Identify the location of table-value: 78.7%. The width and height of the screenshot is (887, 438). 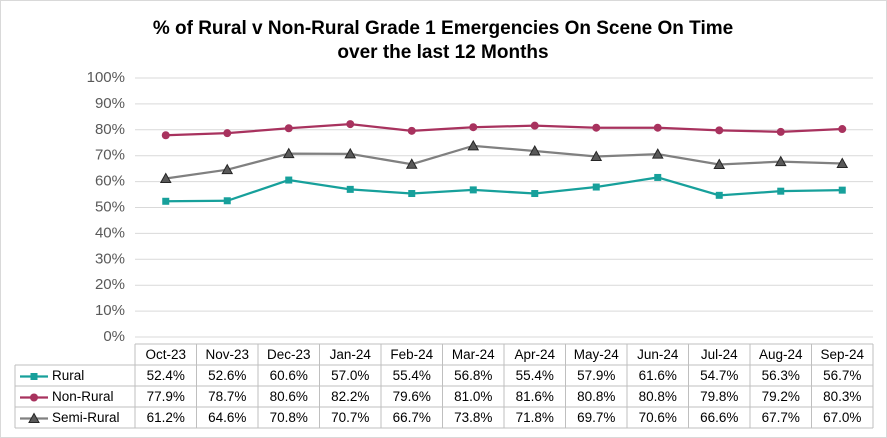
(227, 396).